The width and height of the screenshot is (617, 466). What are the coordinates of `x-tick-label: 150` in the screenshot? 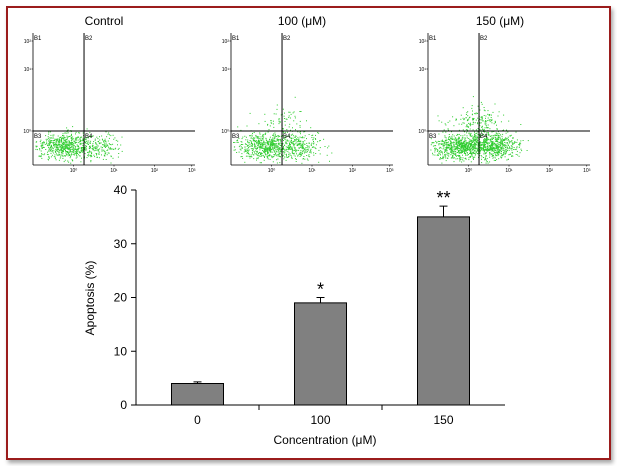 It's located at (443, 420).